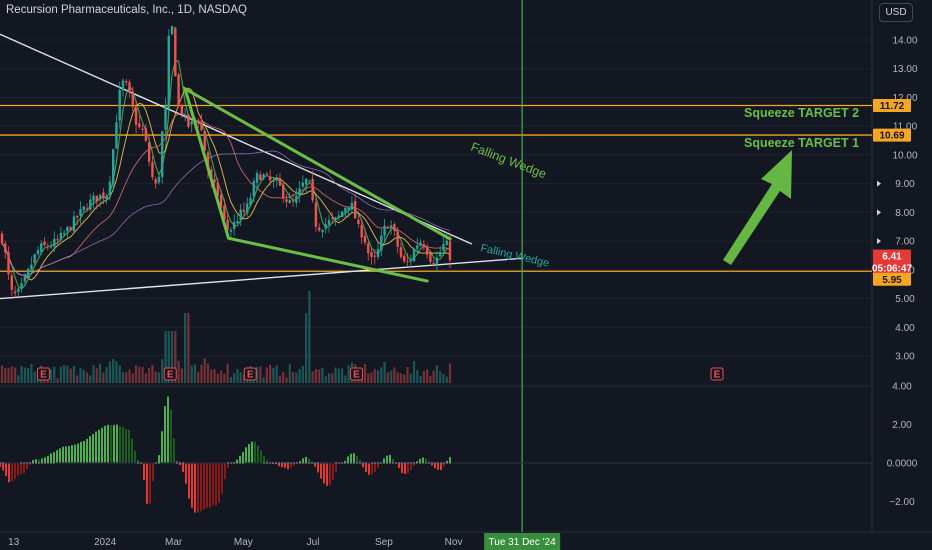 This screenshot has width=932, height=550. Describe the element at coordinates (892, 269) in the screenshot. I see `price-tag-label: 05:06:47` at that location.